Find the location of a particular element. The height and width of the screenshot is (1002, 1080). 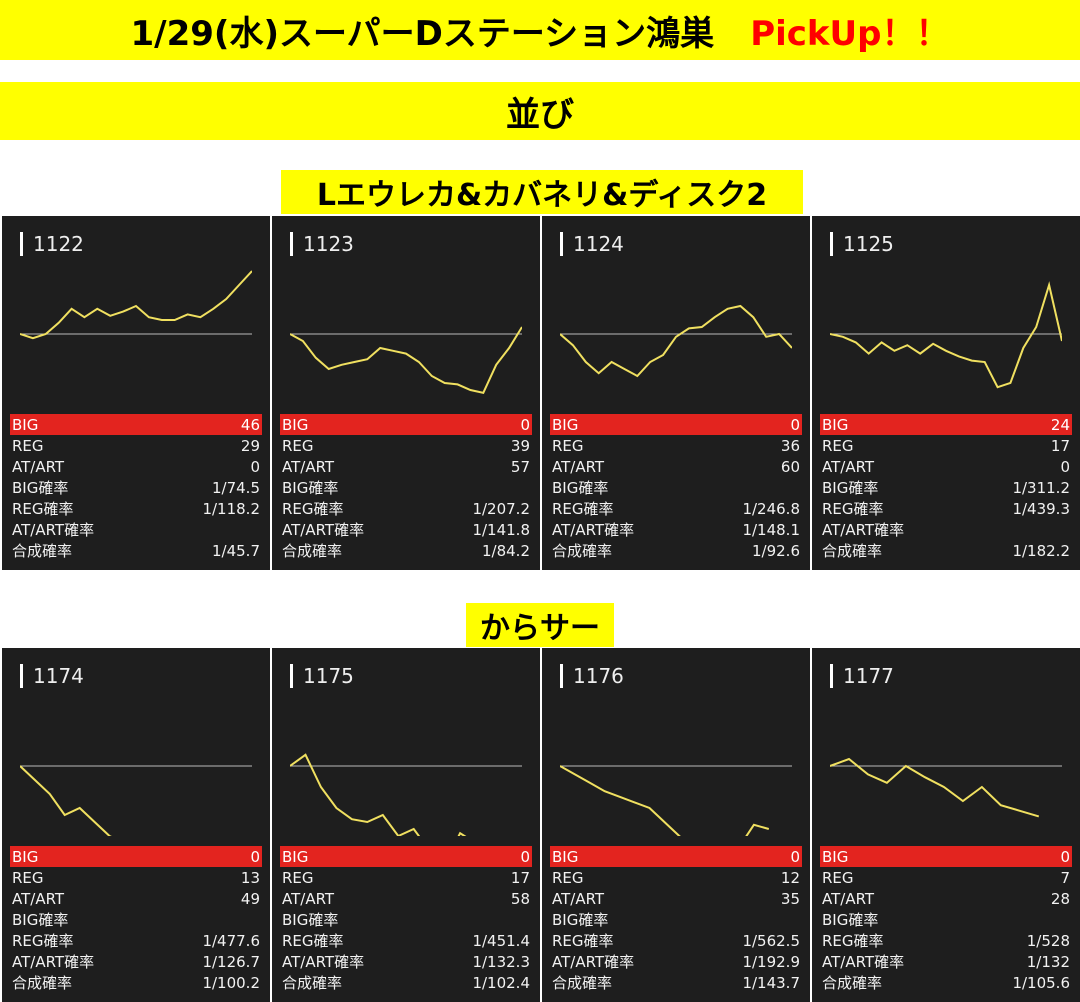

machine-number: 1125 is located at coordinates (868, 244).